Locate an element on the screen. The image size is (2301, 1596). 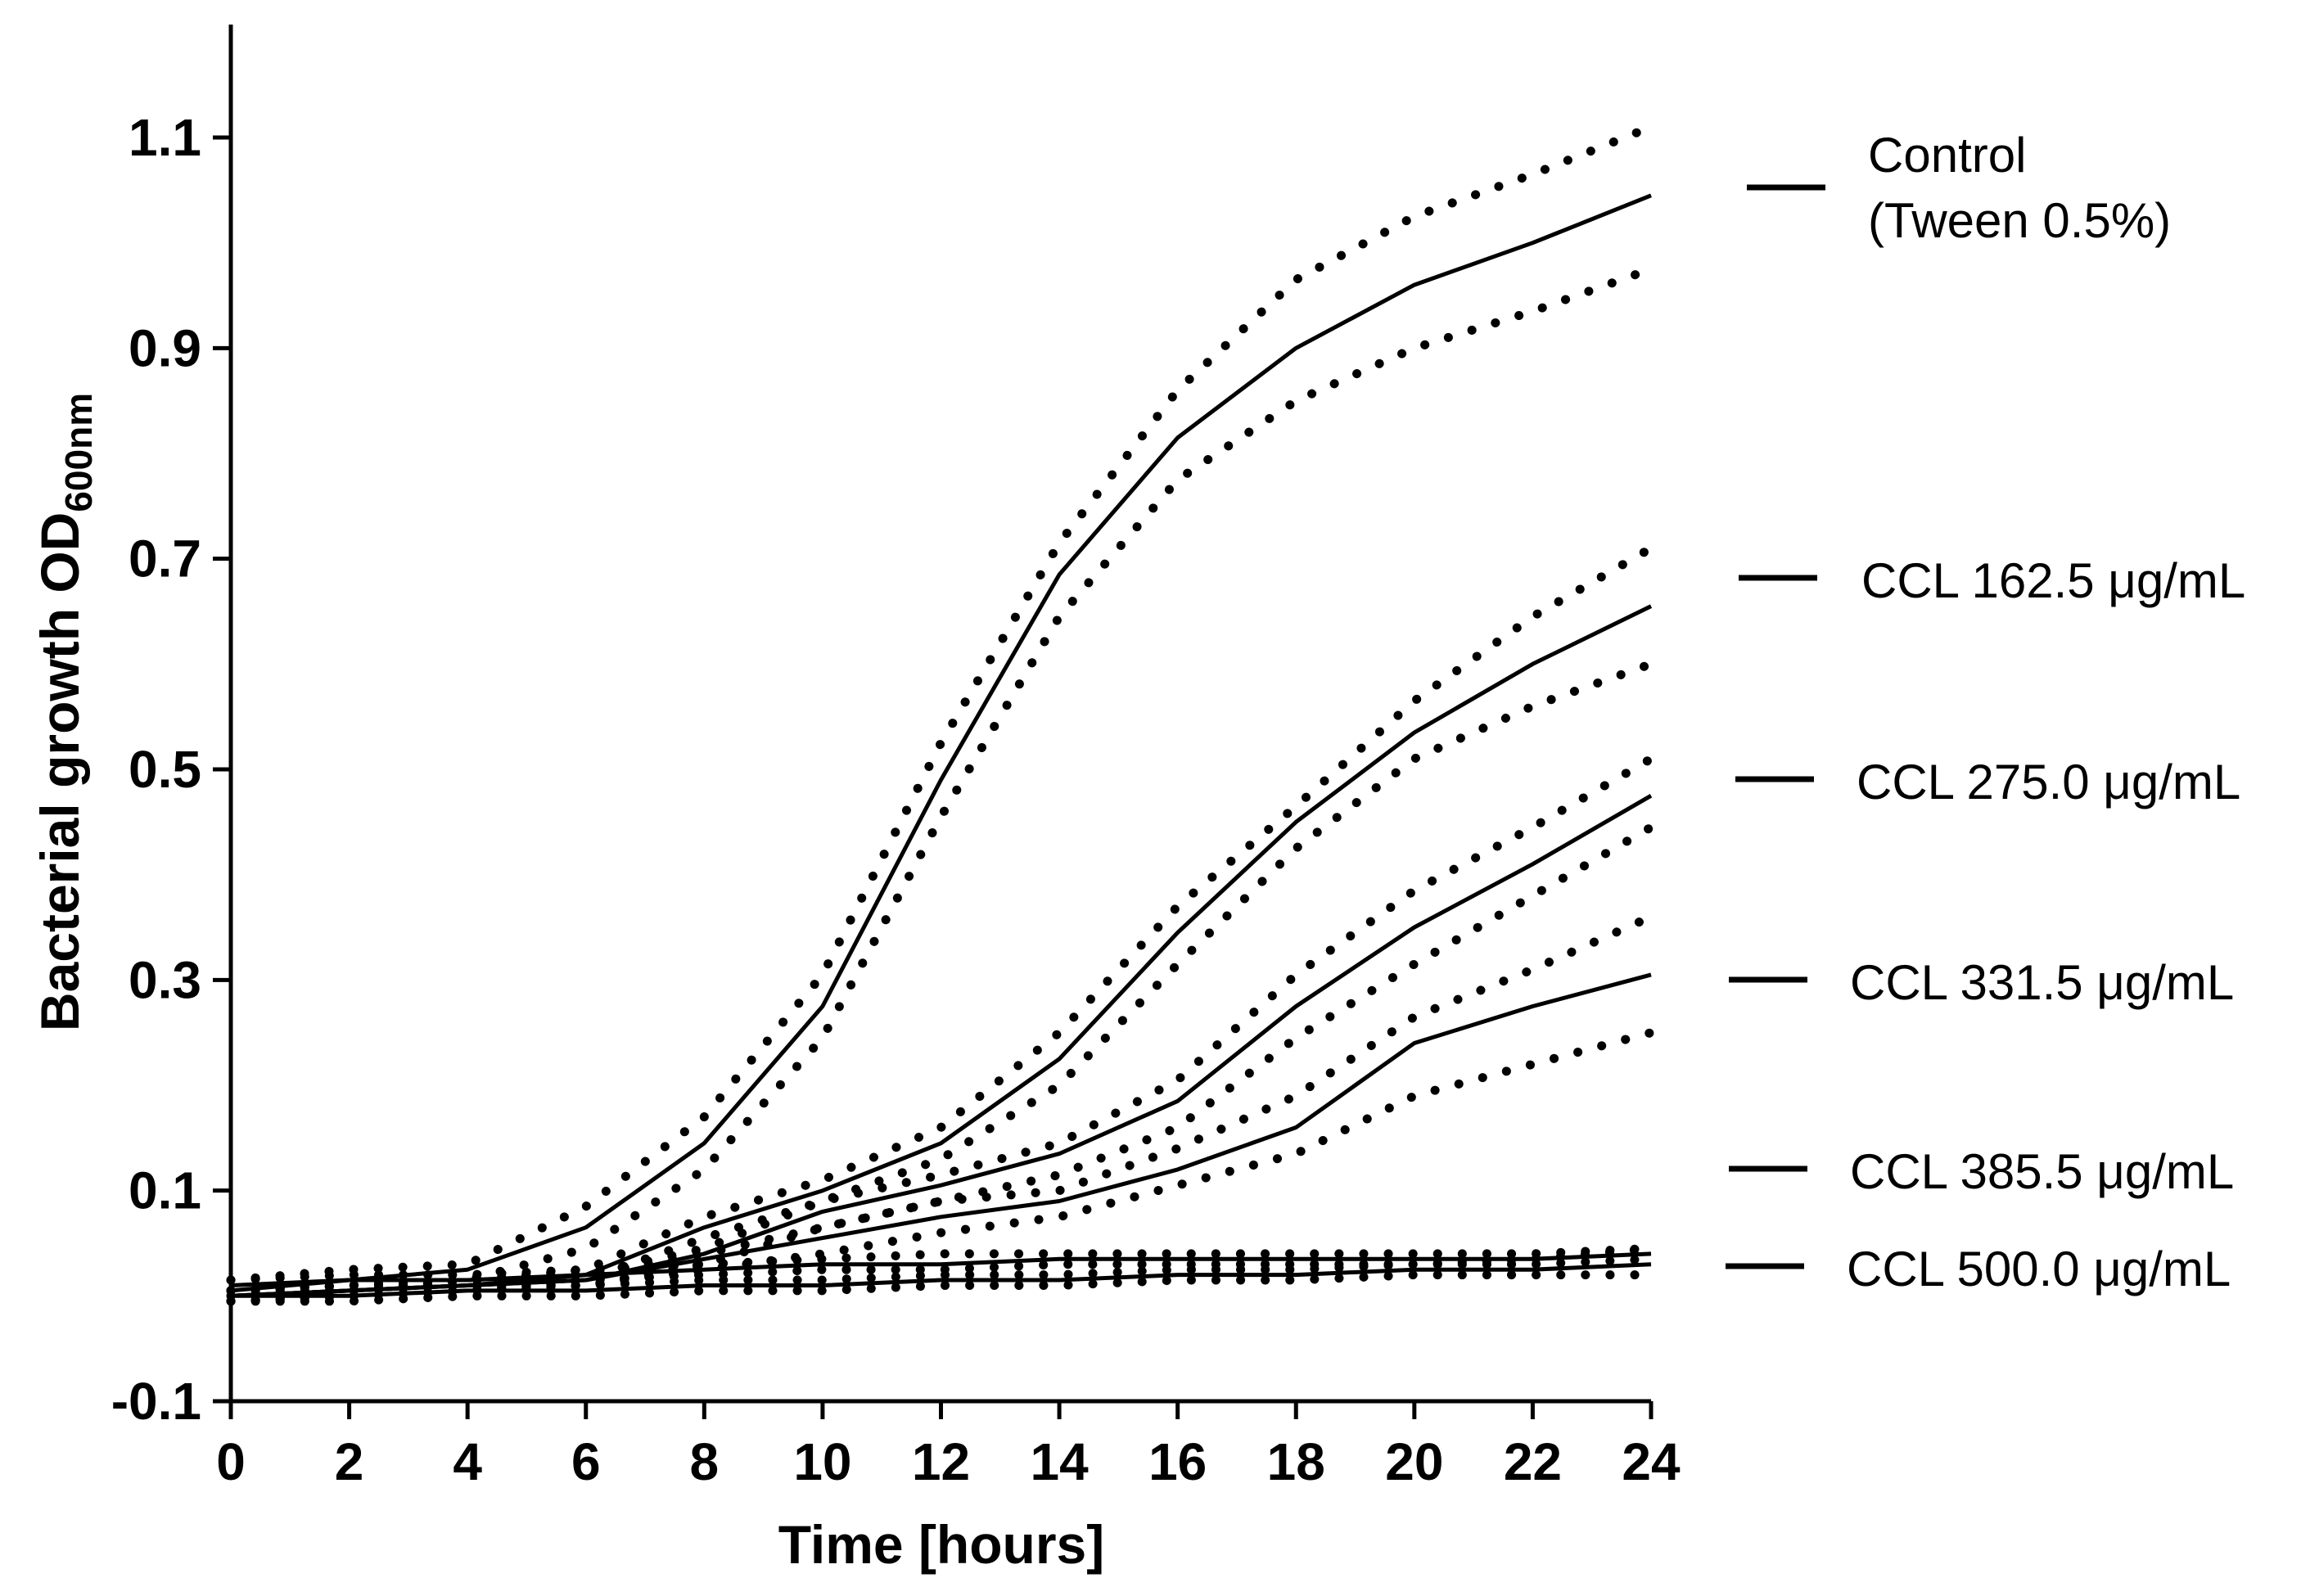
y-ticks: -0.1 0.1 0.3 0.5 0.7 0.9 1.1 is located at coordinates (171, 769).